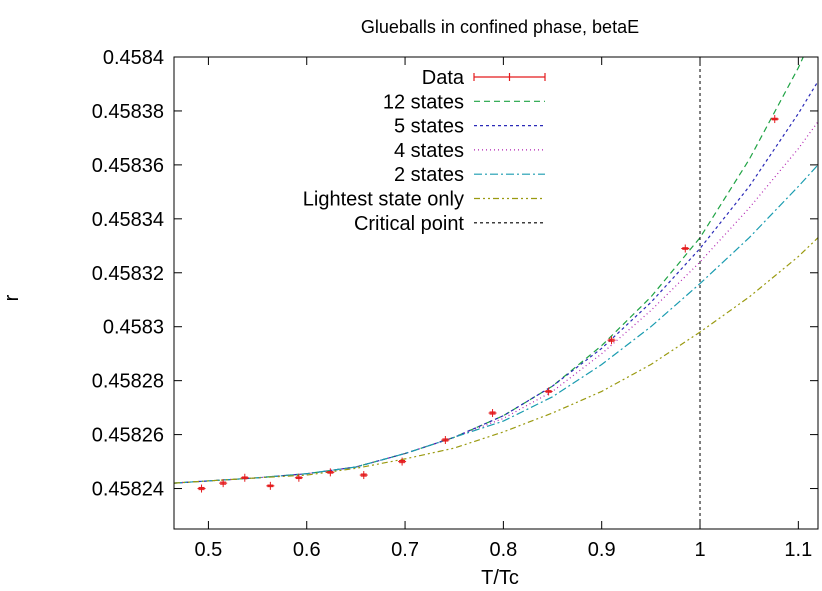 The width and height of the screenshot is (822, 591). What do you see at coordinates (133, 58) in the screenshot?
I see `y-tick-label: 0.4584` at bounding box center [133, 58].